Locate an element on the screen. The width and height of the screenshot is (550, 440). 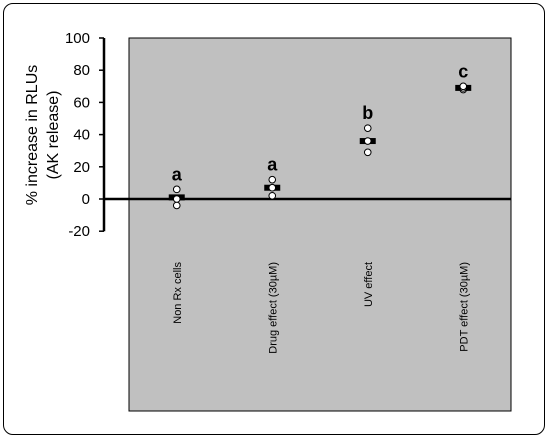
y-tick-label: 100 is located at coordinates (77, 38).